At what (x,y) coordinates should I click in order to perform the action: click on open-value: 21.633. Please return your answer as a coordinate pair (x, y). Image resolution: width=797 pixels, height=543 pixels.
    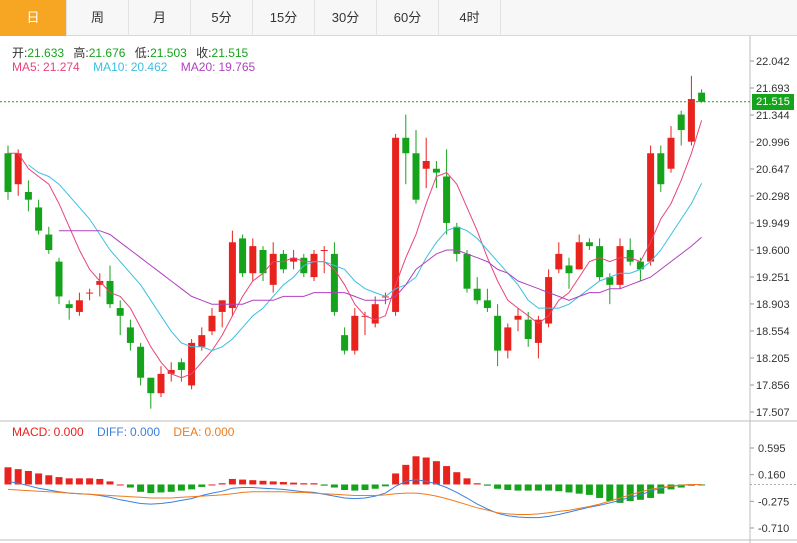
    Looking at the image, I should click on (46, 53).